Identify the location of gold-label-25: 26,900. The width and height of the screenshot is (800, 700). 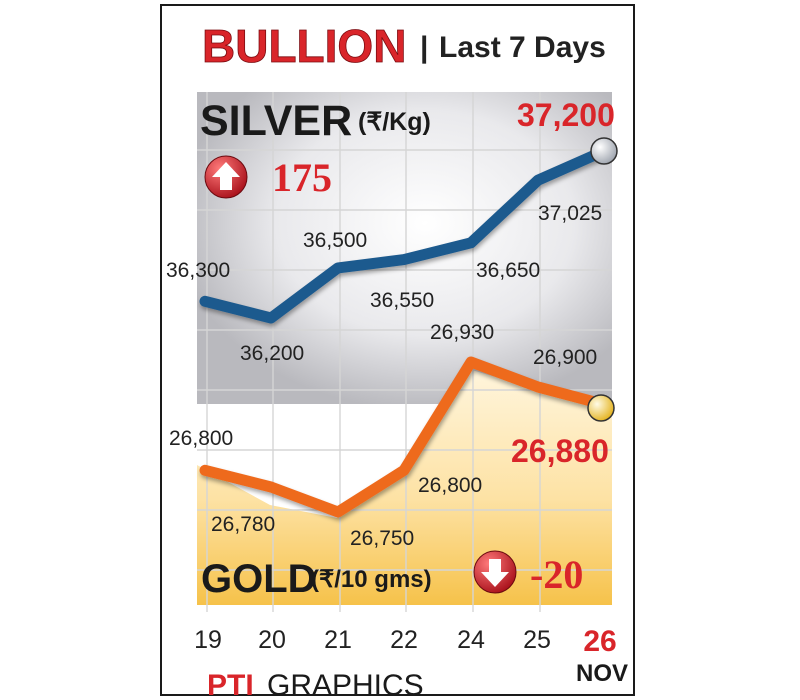
(565, 357).